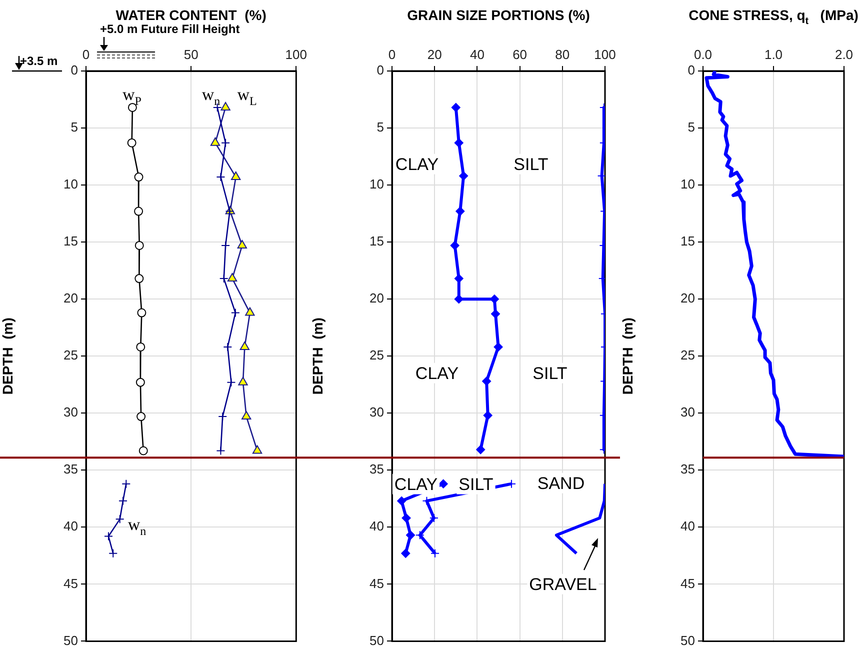 This screenshot has height=652, width=862. What do you see at coordinates (844, 54) in the screenshot?
I see `x-tick-label: 2.0` at bounding box center [844, 54].